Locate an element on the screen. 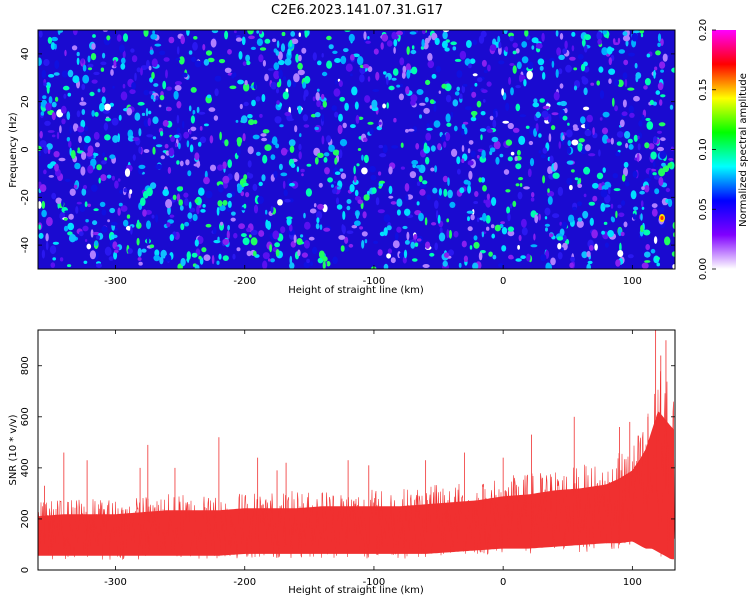 This screenshot has height=600, width=750. snr-x-tick-label: 100 is located at coordinates (632, 582).